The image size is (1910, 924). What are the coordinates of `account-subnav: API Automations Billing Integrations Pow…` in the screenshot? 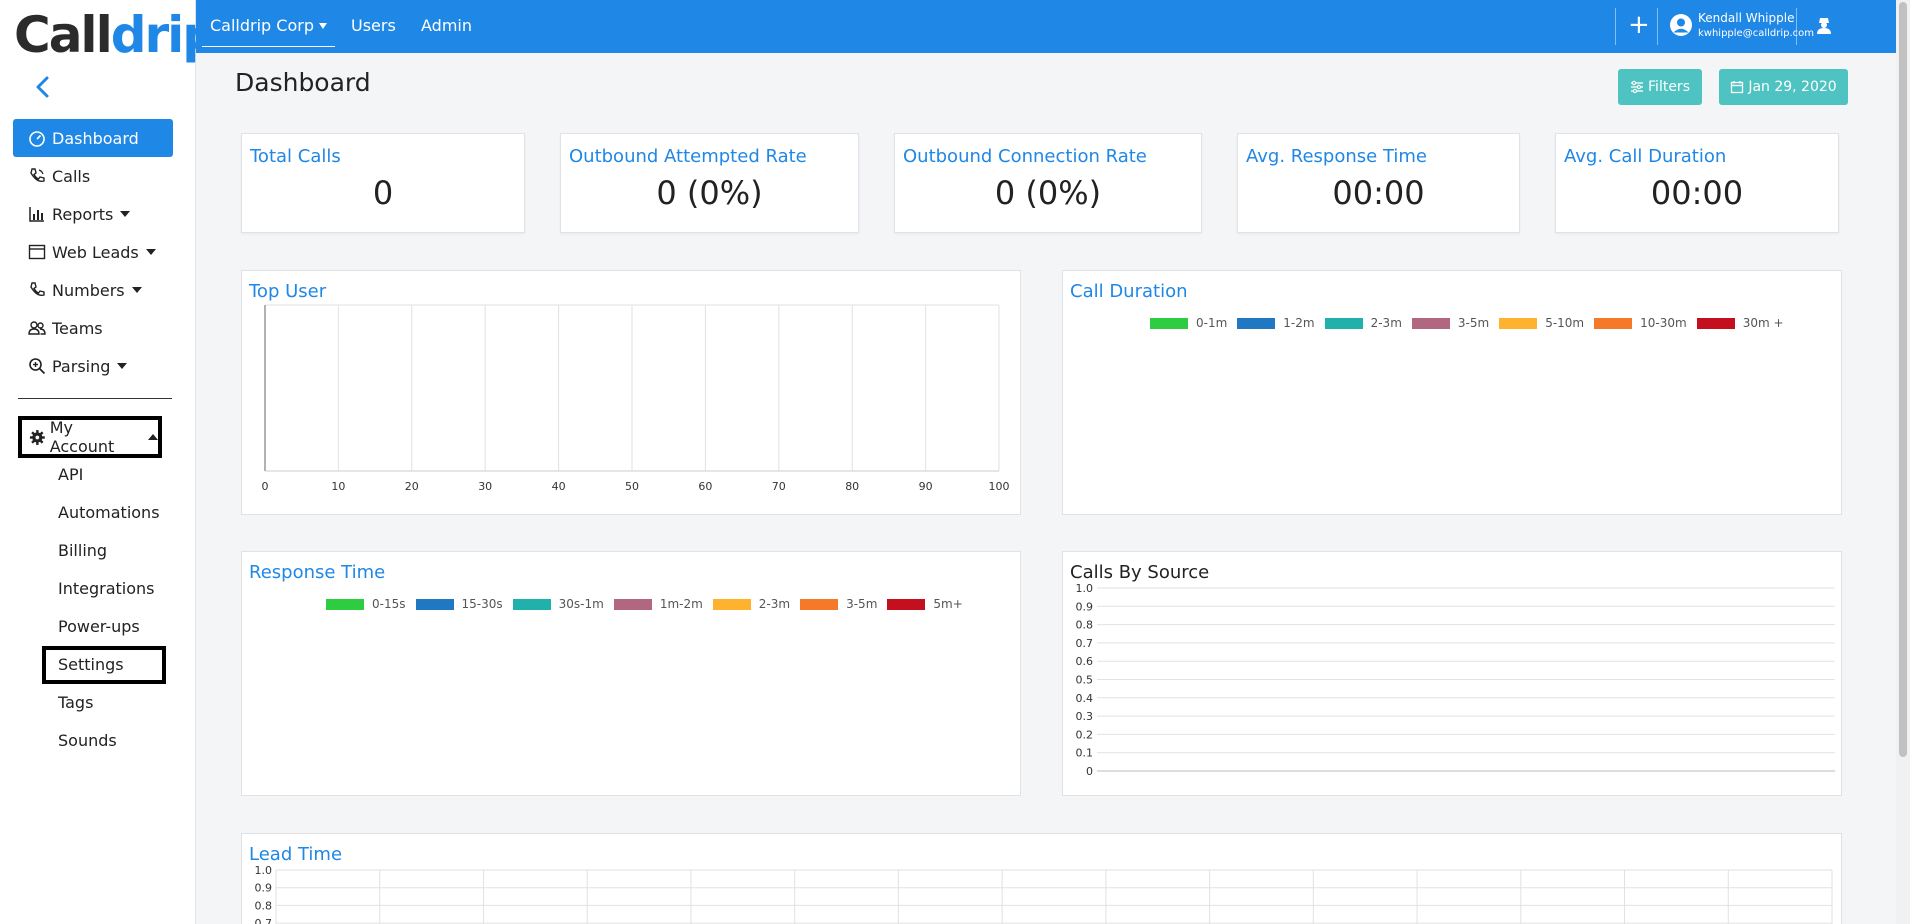 It's located at (109, 607).